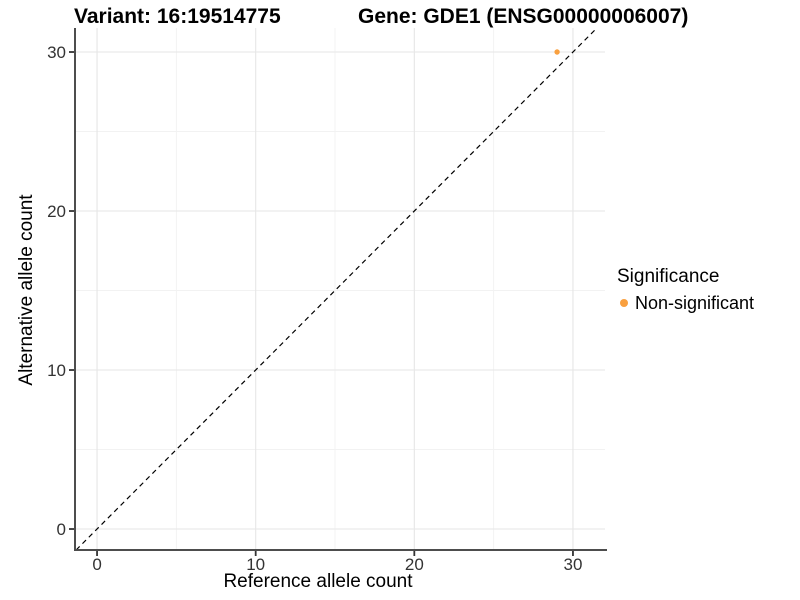  What do you see at coordinates (572, 564) in the screenshot?
I see `x-tick-label: 30` at bounding box center [572, 564].